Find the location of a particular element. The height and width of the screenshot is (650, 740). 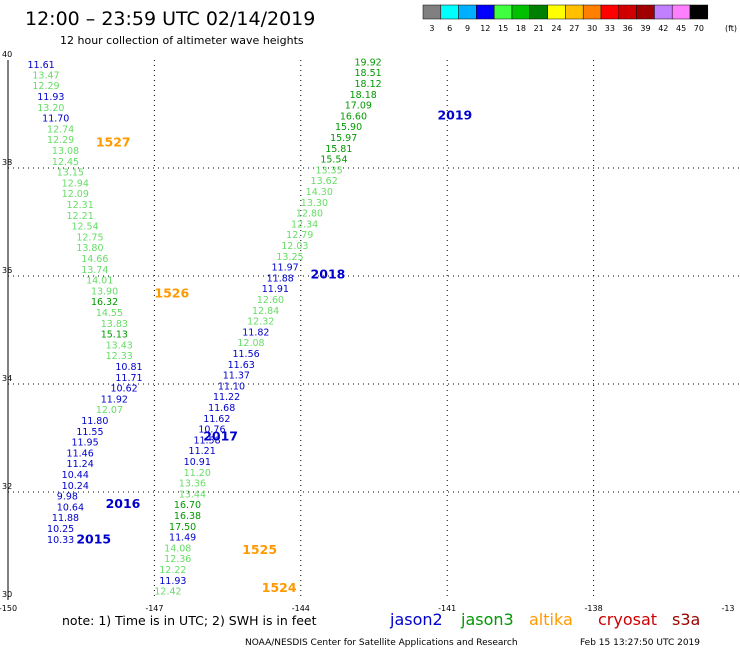

jason2-point: 11.61 is located at coordinates (41, 65).